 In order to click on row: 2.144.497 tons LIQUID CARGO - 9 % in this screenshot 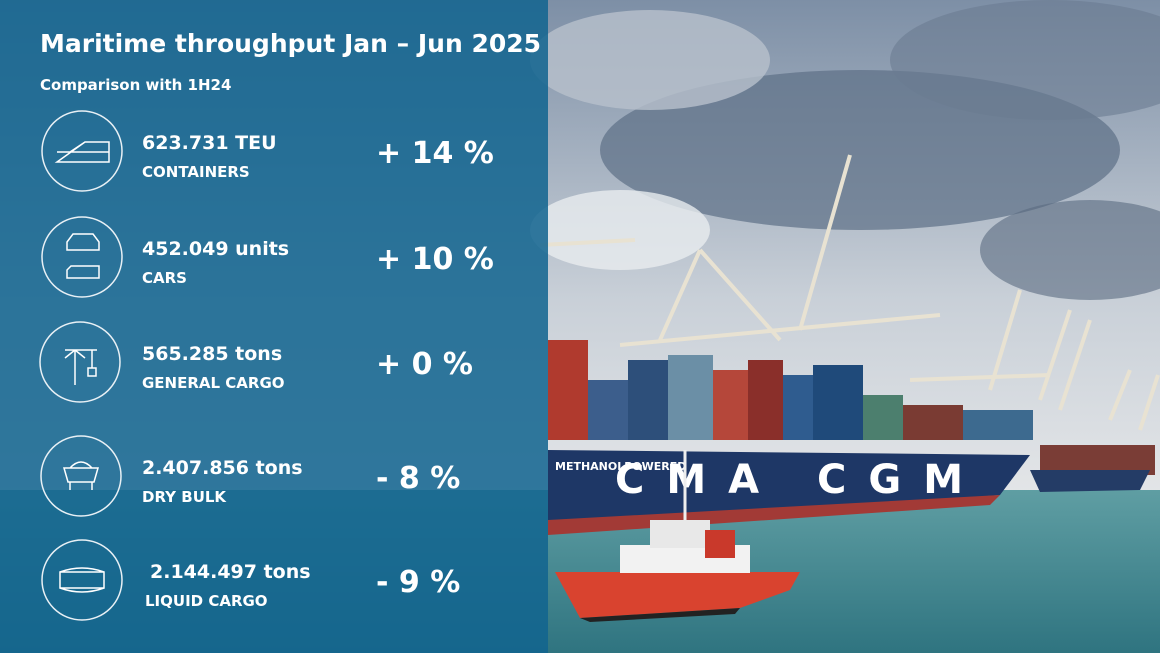, I will do `click(250, 580)`.